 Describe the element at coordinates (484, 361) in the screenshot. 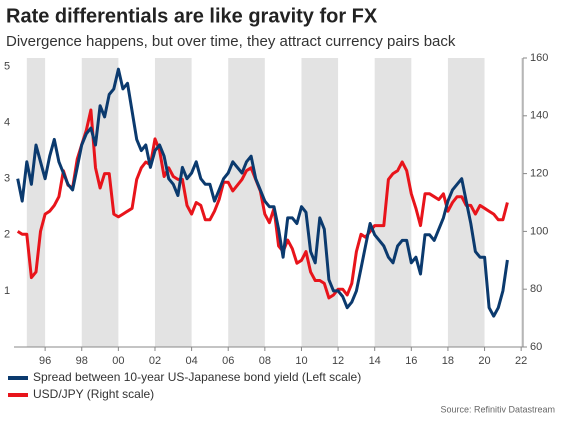

I see `x-tick-label: 20` at that location.